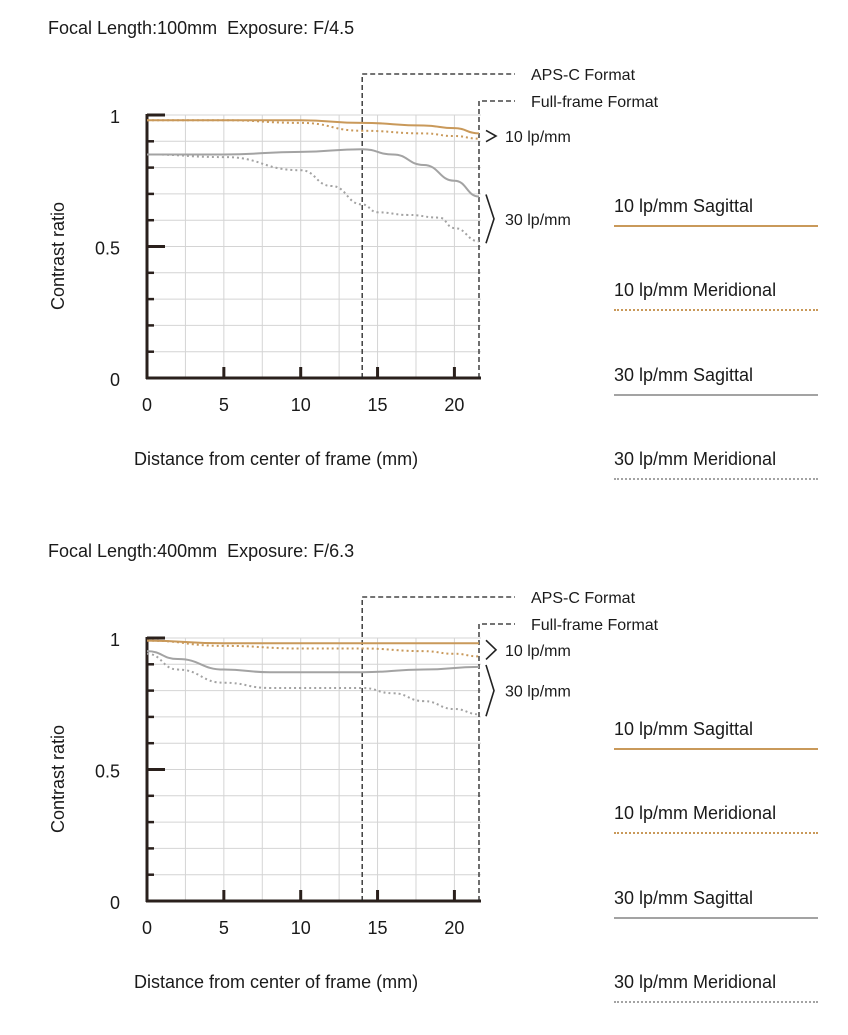  I want to click on series-30lp-meridional, so click(313, 198).